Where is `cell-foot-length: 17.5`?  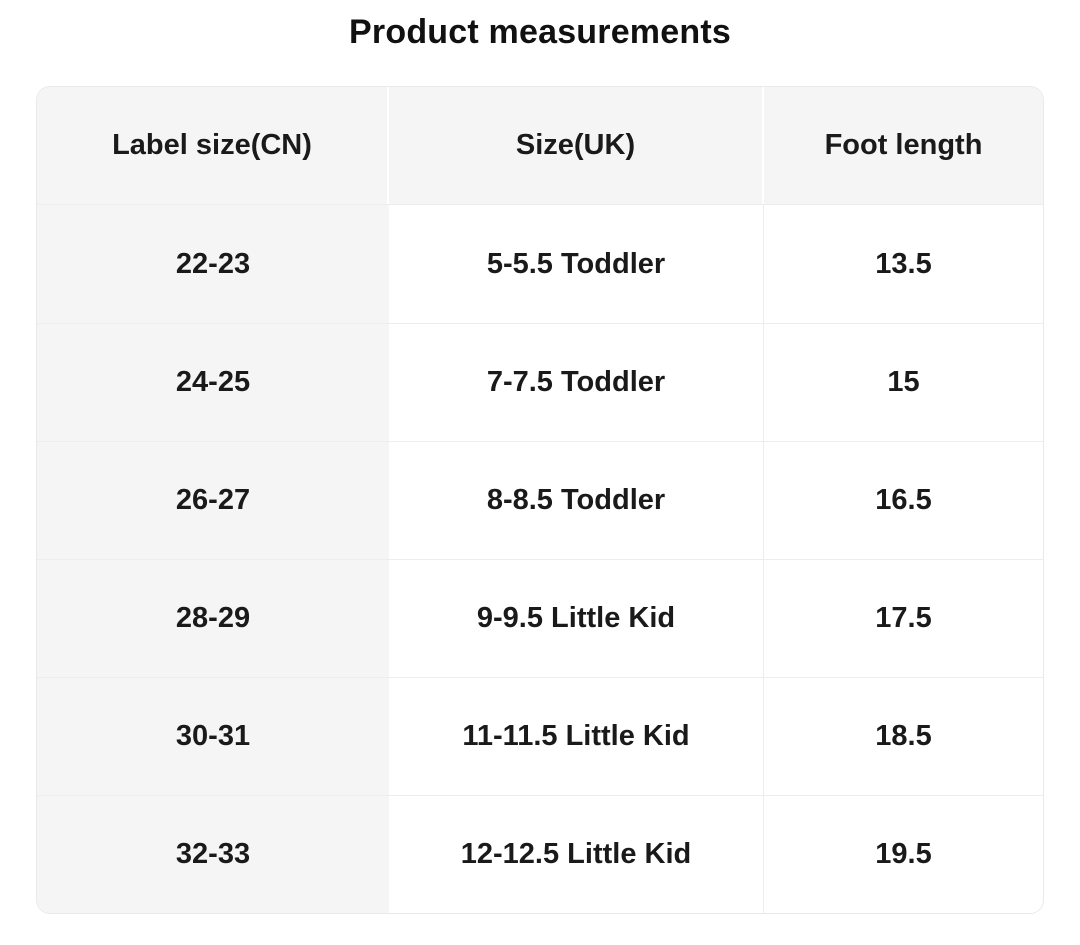
cell-foot-length: 17.5 is located at coordinates (903, 618).